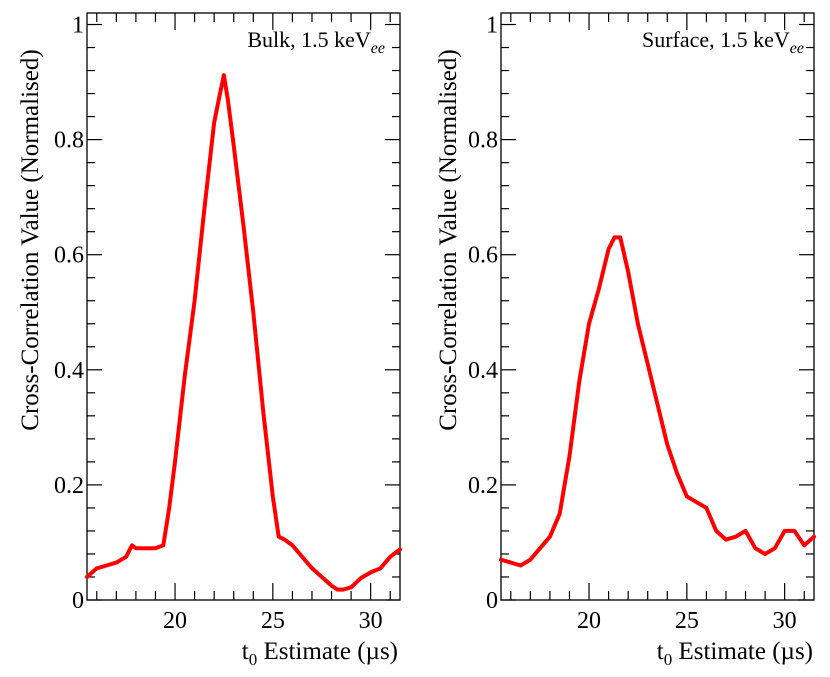  I want to click on surface-x-tick-label: 25, so click(687, 621).